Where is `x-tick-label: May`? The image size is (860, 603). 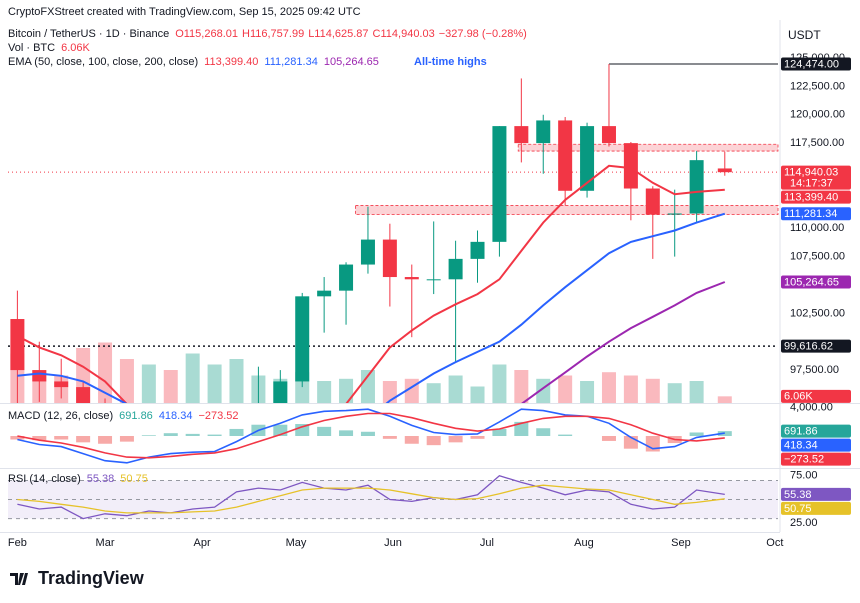
x-tick-label: May is located at coordinates (296, 543).